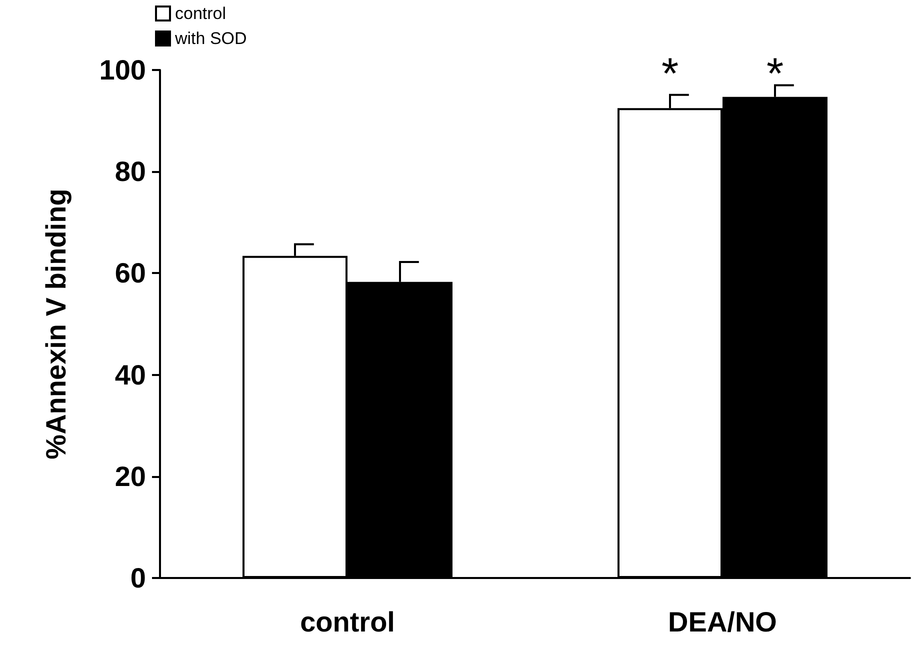 This screenshot has width=918, height=665. What do you see at coordinates (210, 38) in the screenshot?
I see `legend-label: with SOD` at bounding box center [210, 38].